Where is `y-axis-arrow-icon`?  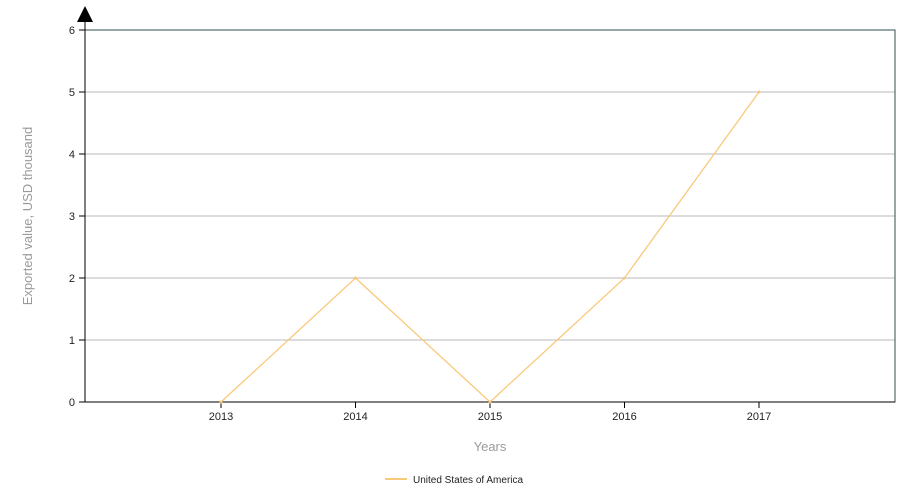
y-axis-arrow-icon is located at coordinates (85, 14).